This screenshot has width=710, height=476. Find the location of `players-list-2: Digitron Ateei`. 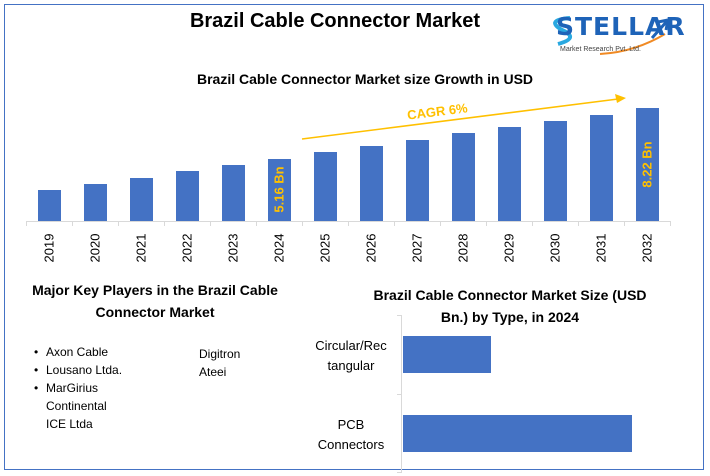

players-list-2: Digitron Ateei is located at coordinates (219, 363).